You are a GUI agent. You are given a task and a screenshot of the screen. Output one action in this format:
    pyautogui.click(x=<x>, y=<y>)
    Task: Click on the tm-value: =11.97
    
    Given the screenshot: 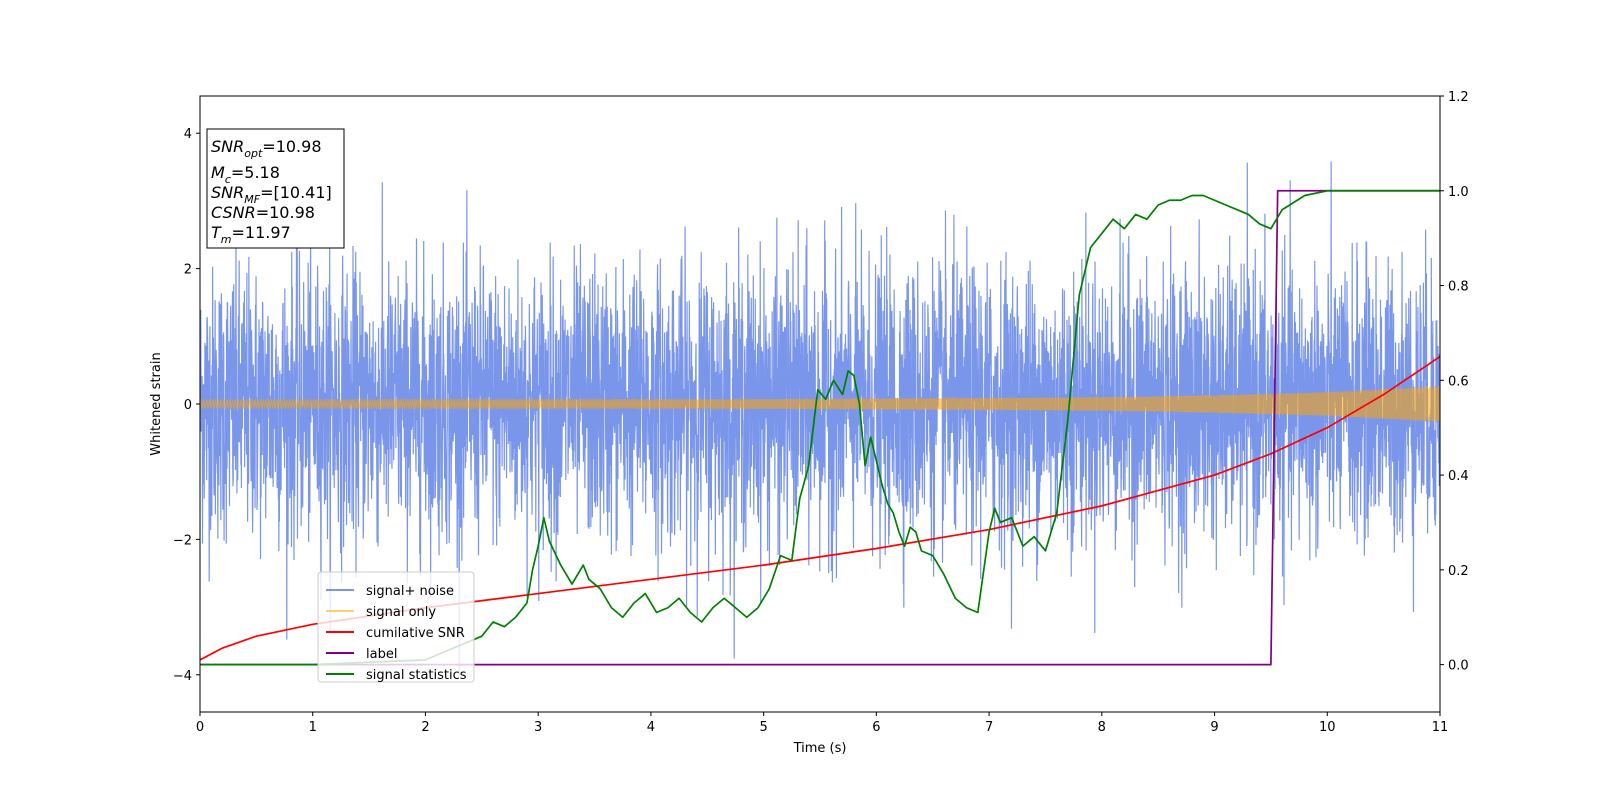 What is the action you would take?
    pyautogui.click(x=261, y=232)
    